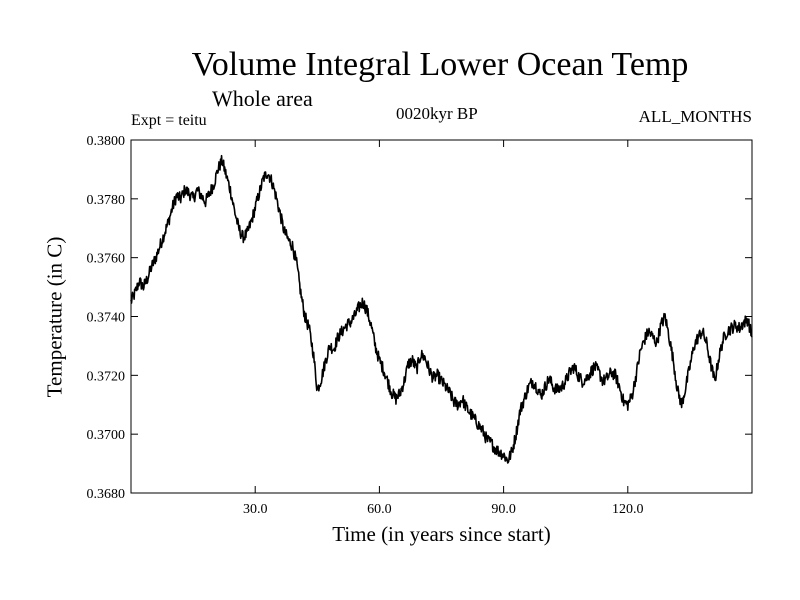  I want to click on y-tick-label: 0.3760, so click(106, 259).